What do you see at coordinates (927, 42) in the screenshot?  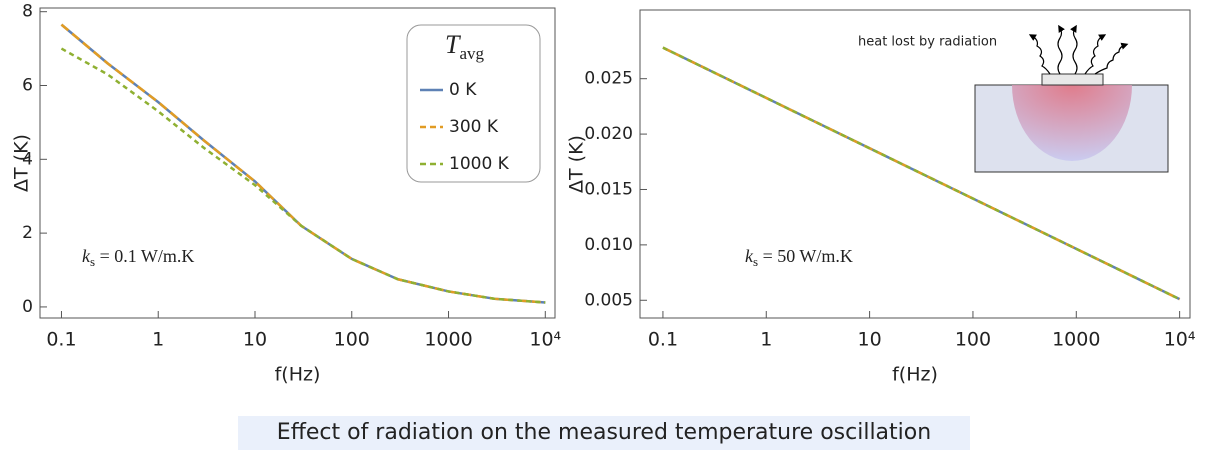 I see `inset-label: heat lost by radiation` at bounding box center [927, 42].